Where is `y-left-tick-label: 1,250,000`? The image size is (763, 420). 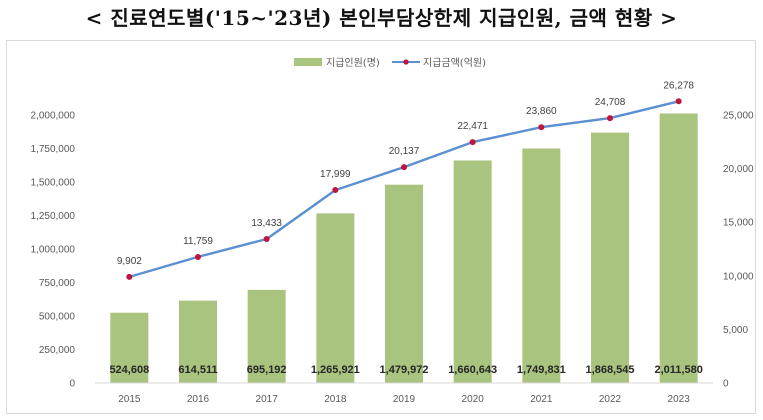
y-left-tick-label: 1,250,000 is located at coordinates (53, 216).